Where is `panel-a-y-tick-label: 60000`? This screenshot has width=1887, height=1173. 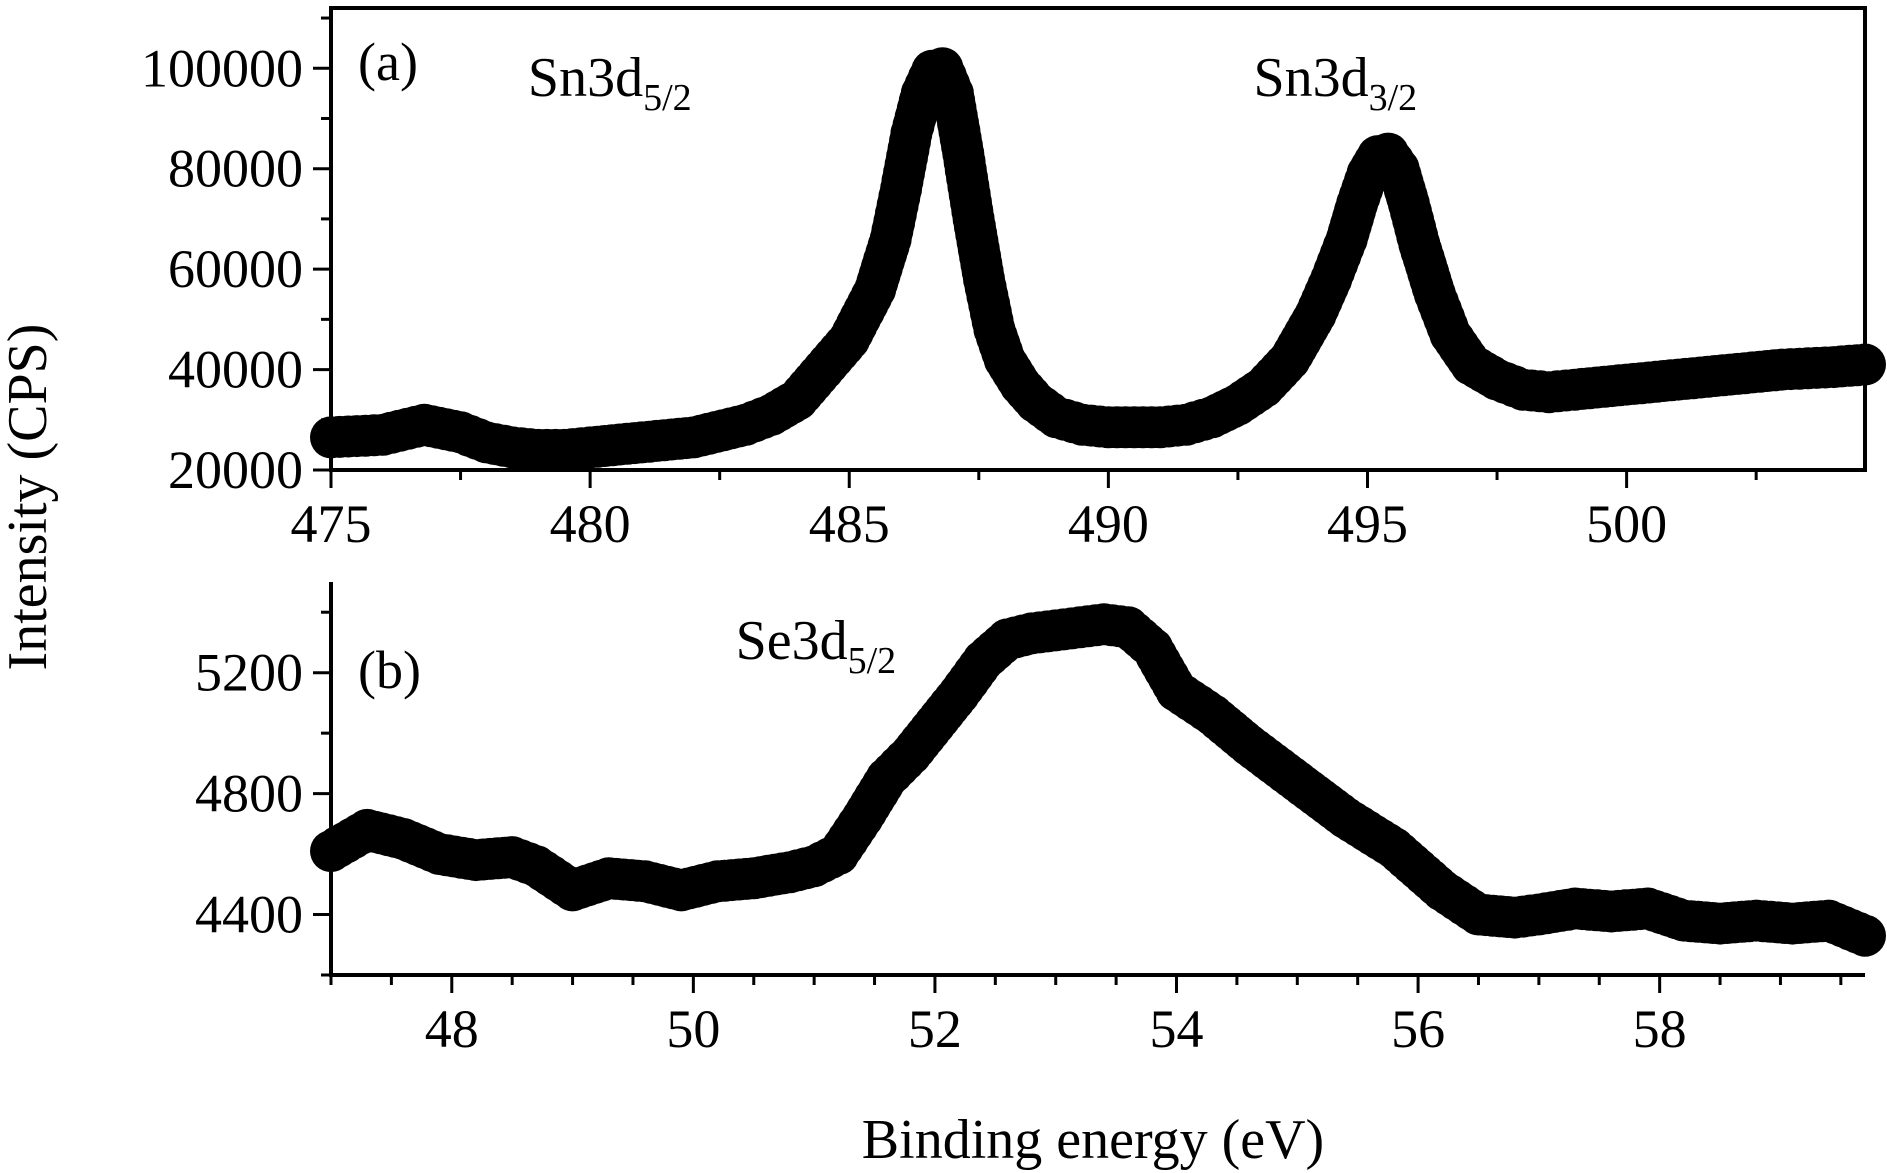 panel-a-y-tick-label: 60000 is located at coordinates (235, 269).